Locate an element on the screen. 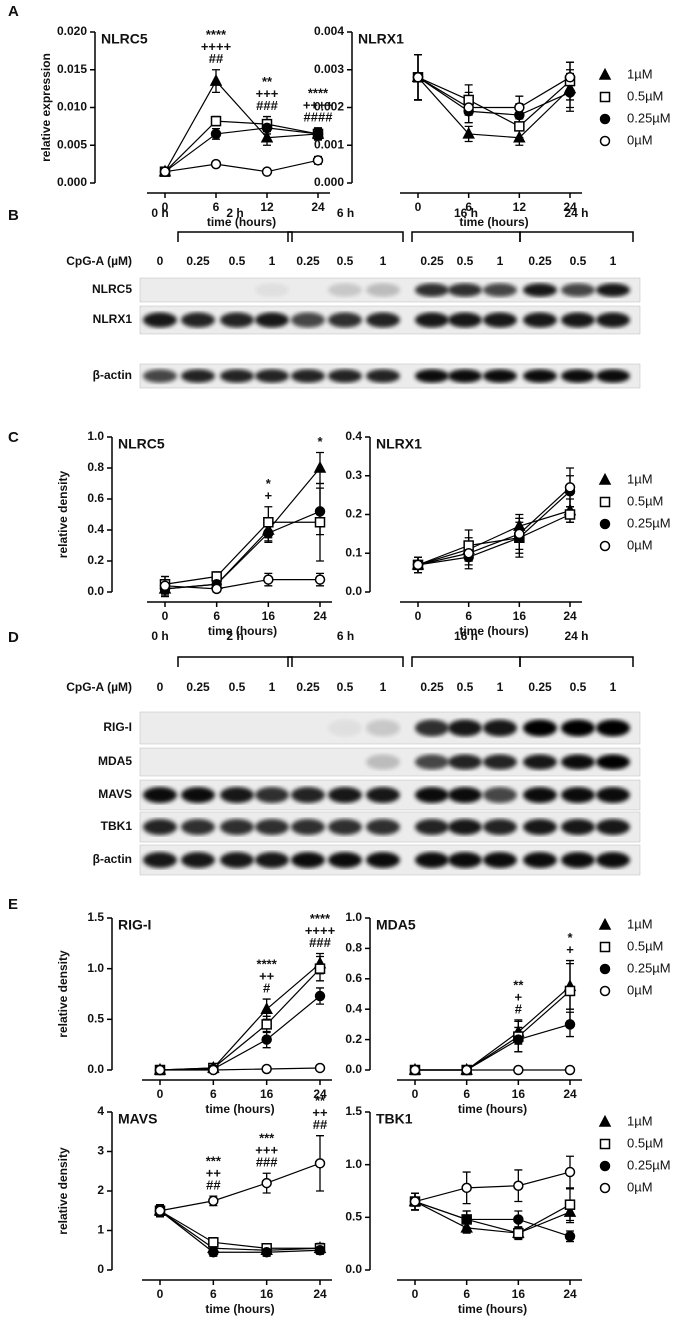 The width and height of the screenshot is (685, 1339). series-line is located at coordinates (241, 146).